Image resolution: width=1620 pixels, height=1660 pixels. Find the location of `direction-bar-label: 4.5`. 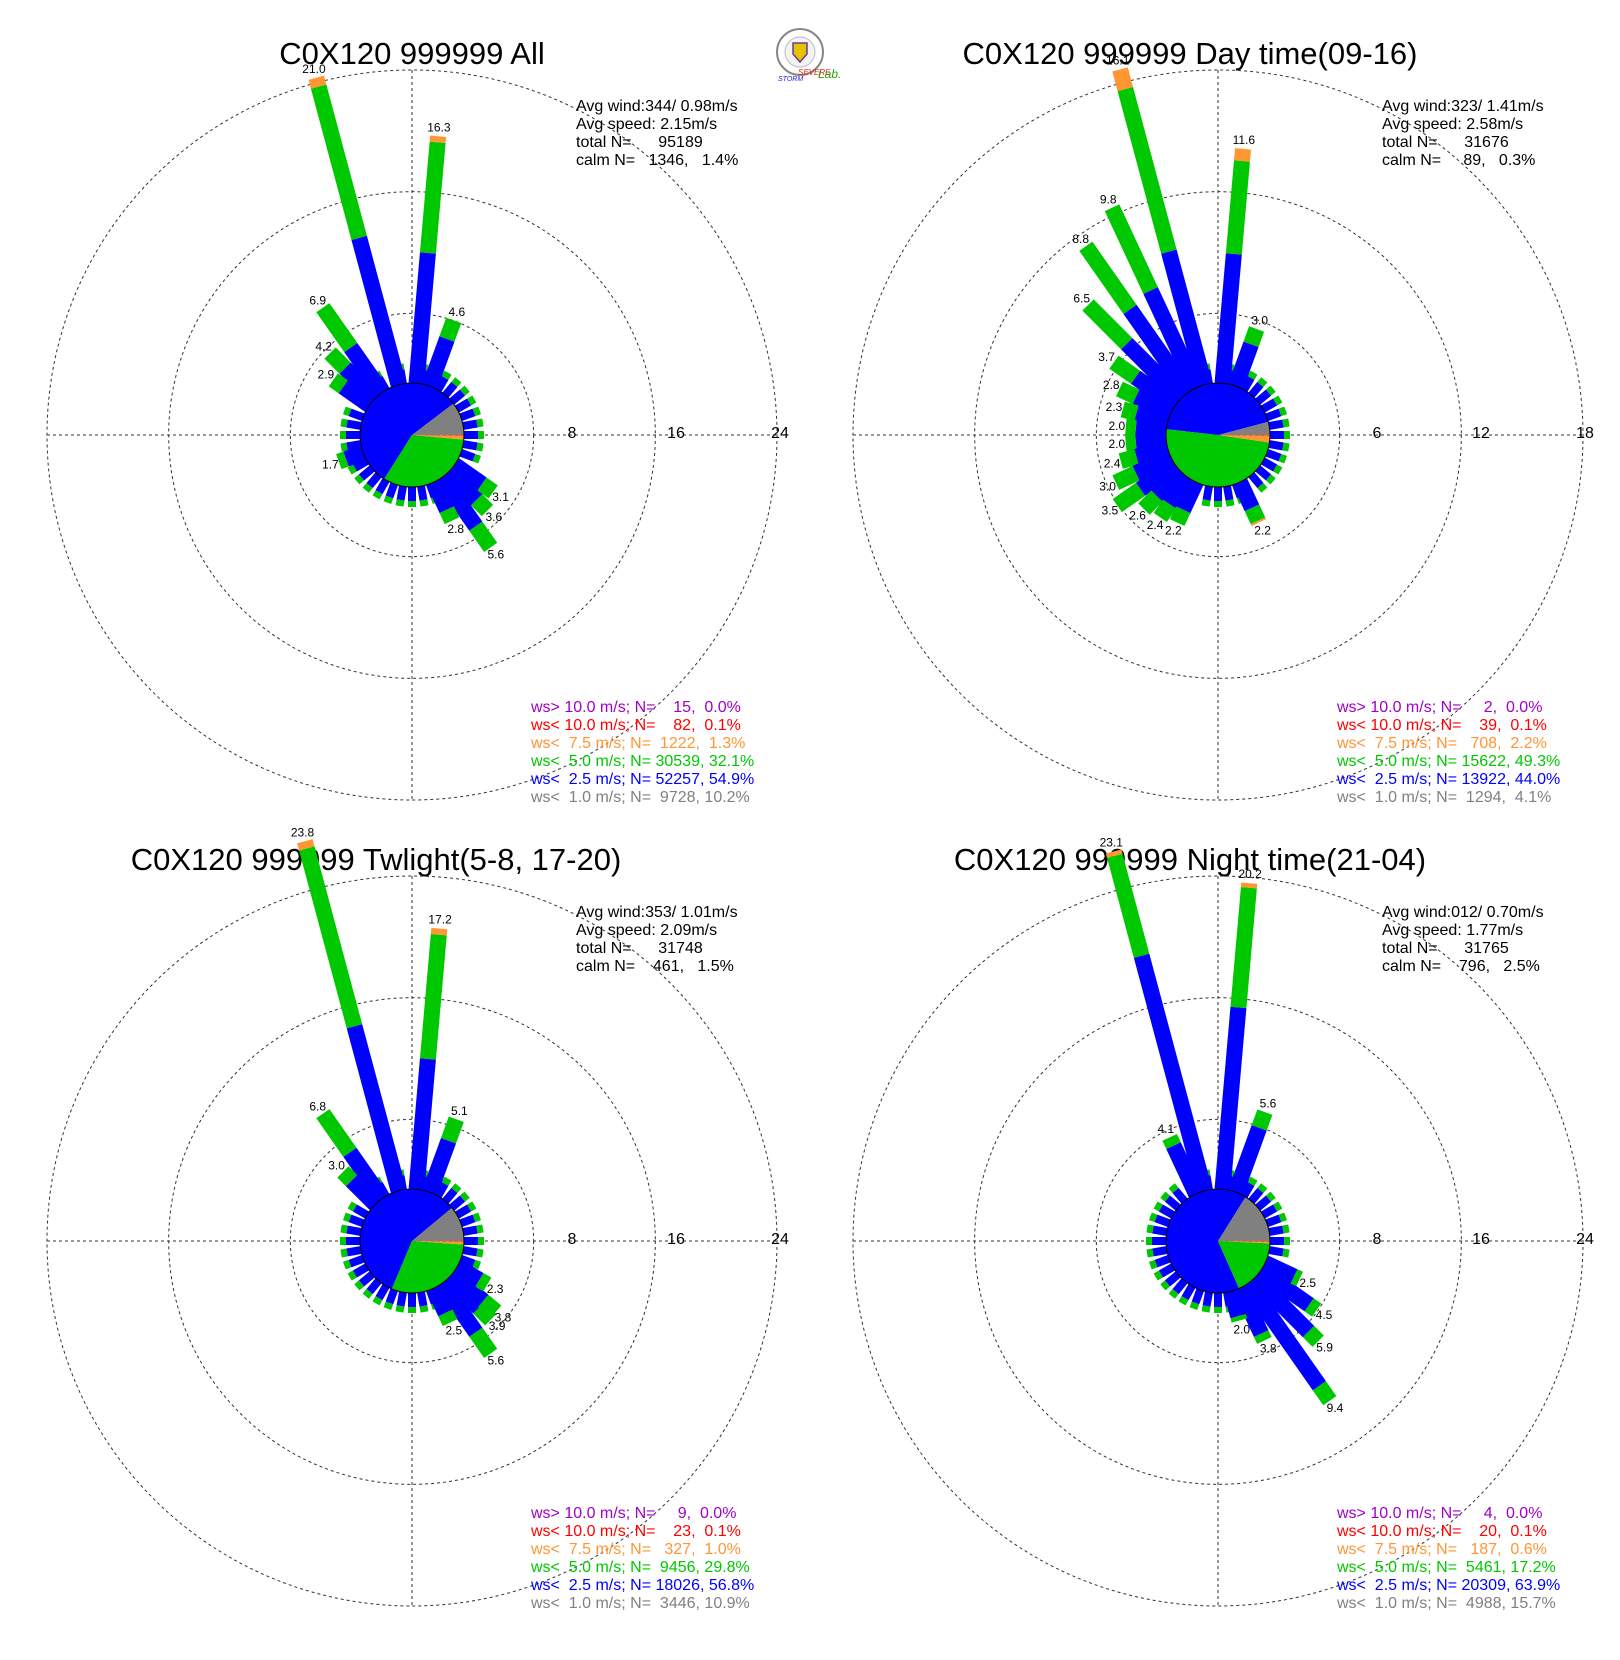

direction-bar-label: 4.5 is located at coordinates (1324, 1315).